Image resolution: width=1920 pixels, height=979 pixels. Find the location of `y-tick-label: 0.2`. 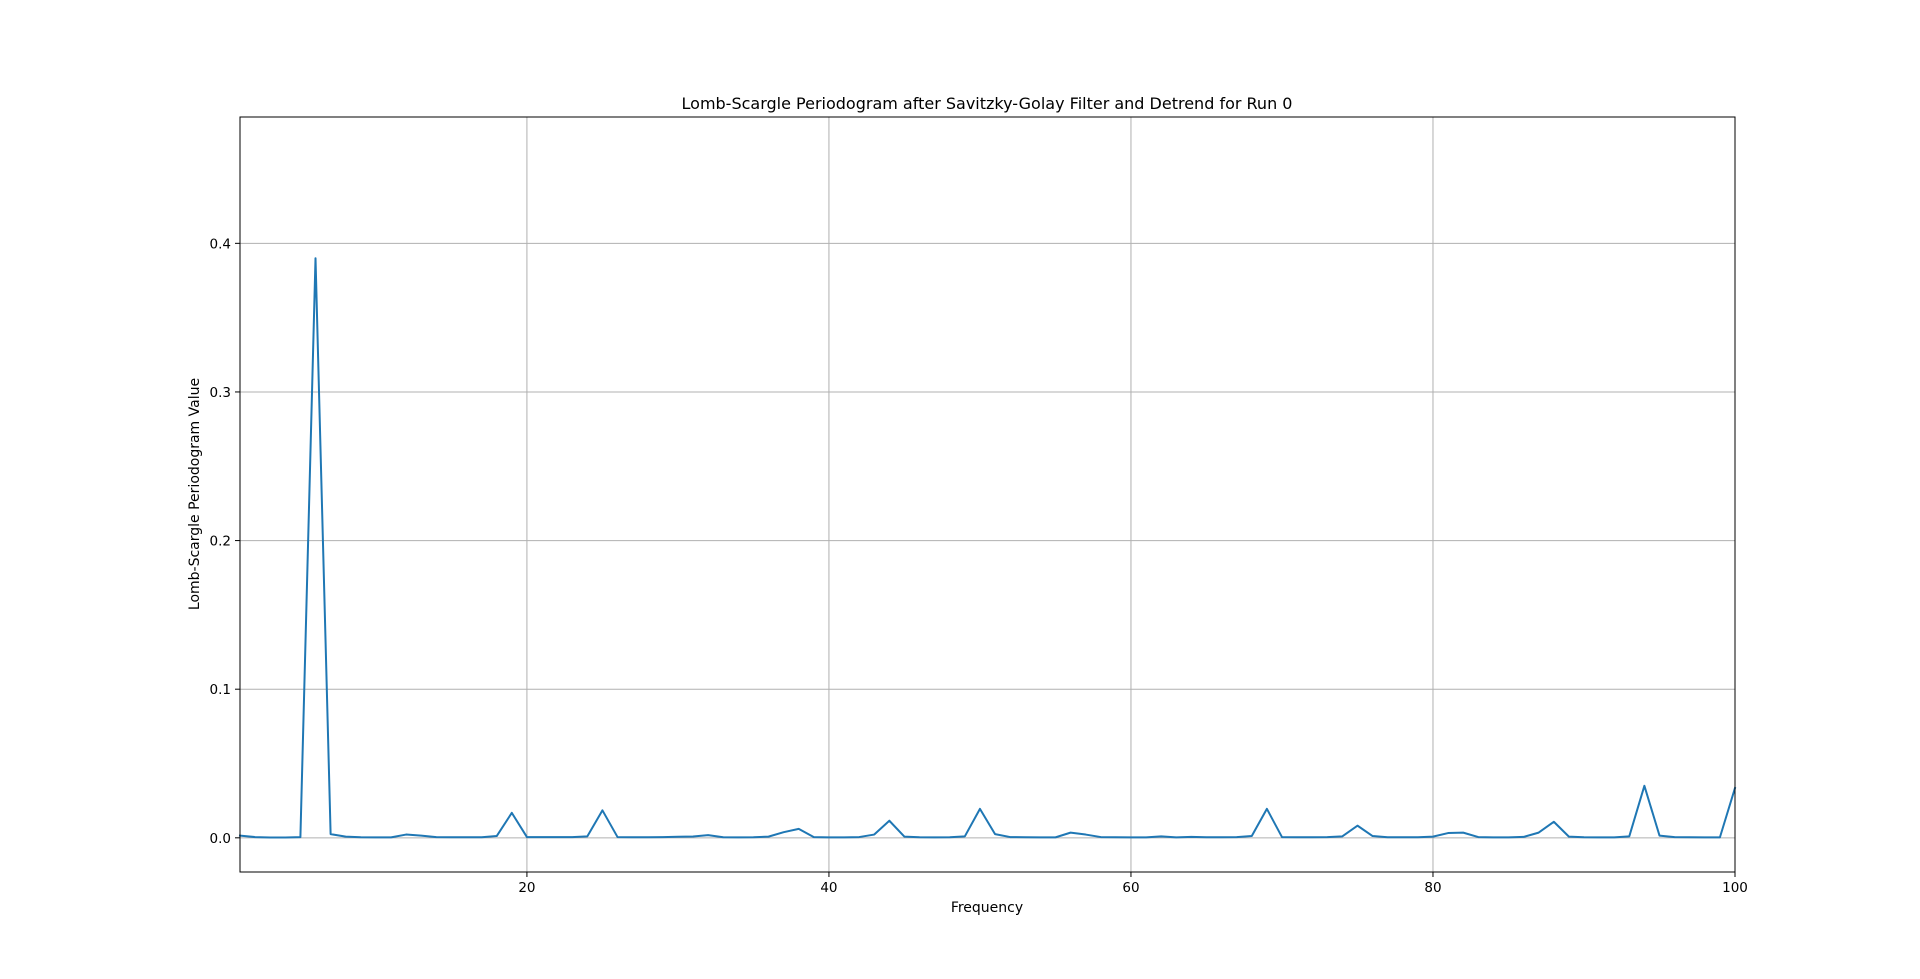

y-tick-label: 0.2 is located at coordinates (220, 542).